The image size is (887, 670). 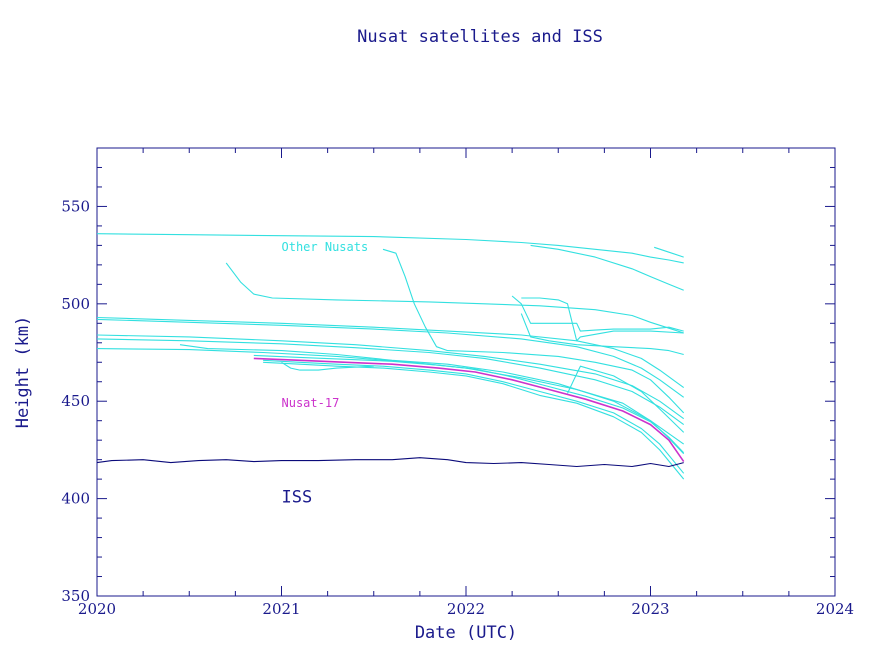 What do you see at coordinates (480, 37) in the screenshot?
I see `chart-title: Nusat satellites and ISS` at bounding box center [480, 37].